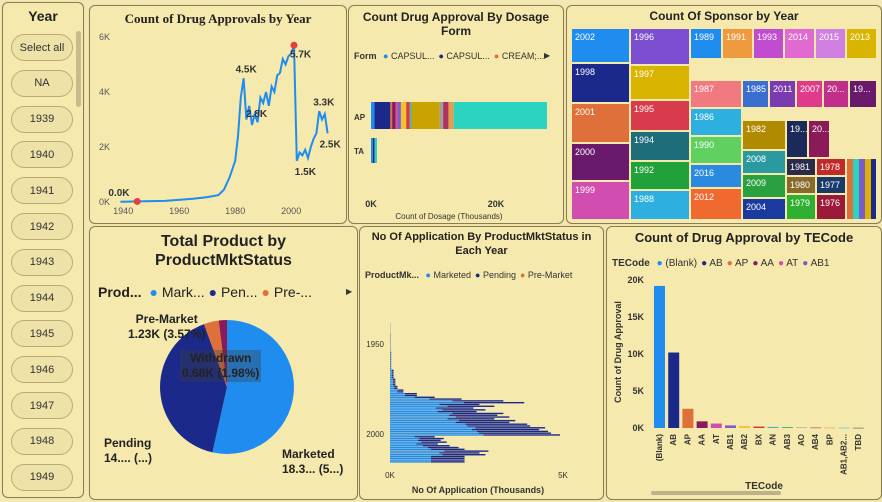 The image size is (882, 502). I want to click on legend-item: ● AP, so click(738, 263).